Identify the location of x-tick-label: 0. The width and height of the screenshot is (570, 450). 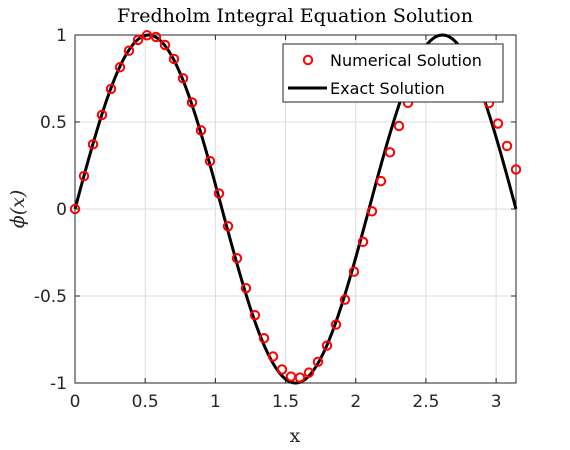
(75, 402).